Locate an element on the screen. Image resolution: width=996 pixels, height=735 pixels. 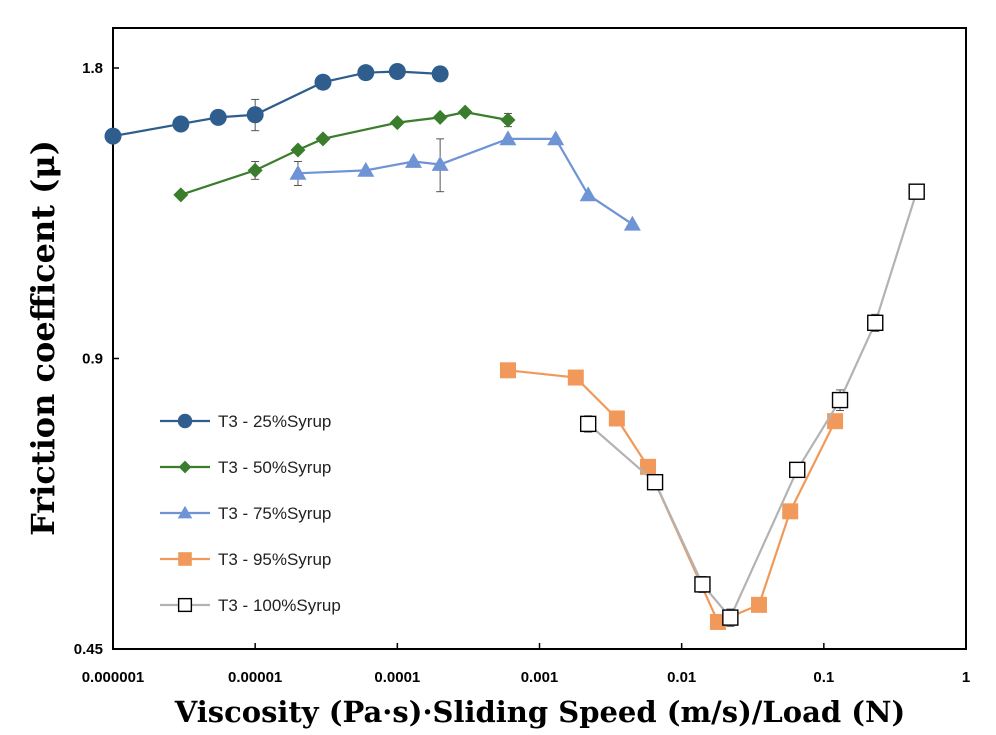
series-diamond is located at coordinates (344, 153).